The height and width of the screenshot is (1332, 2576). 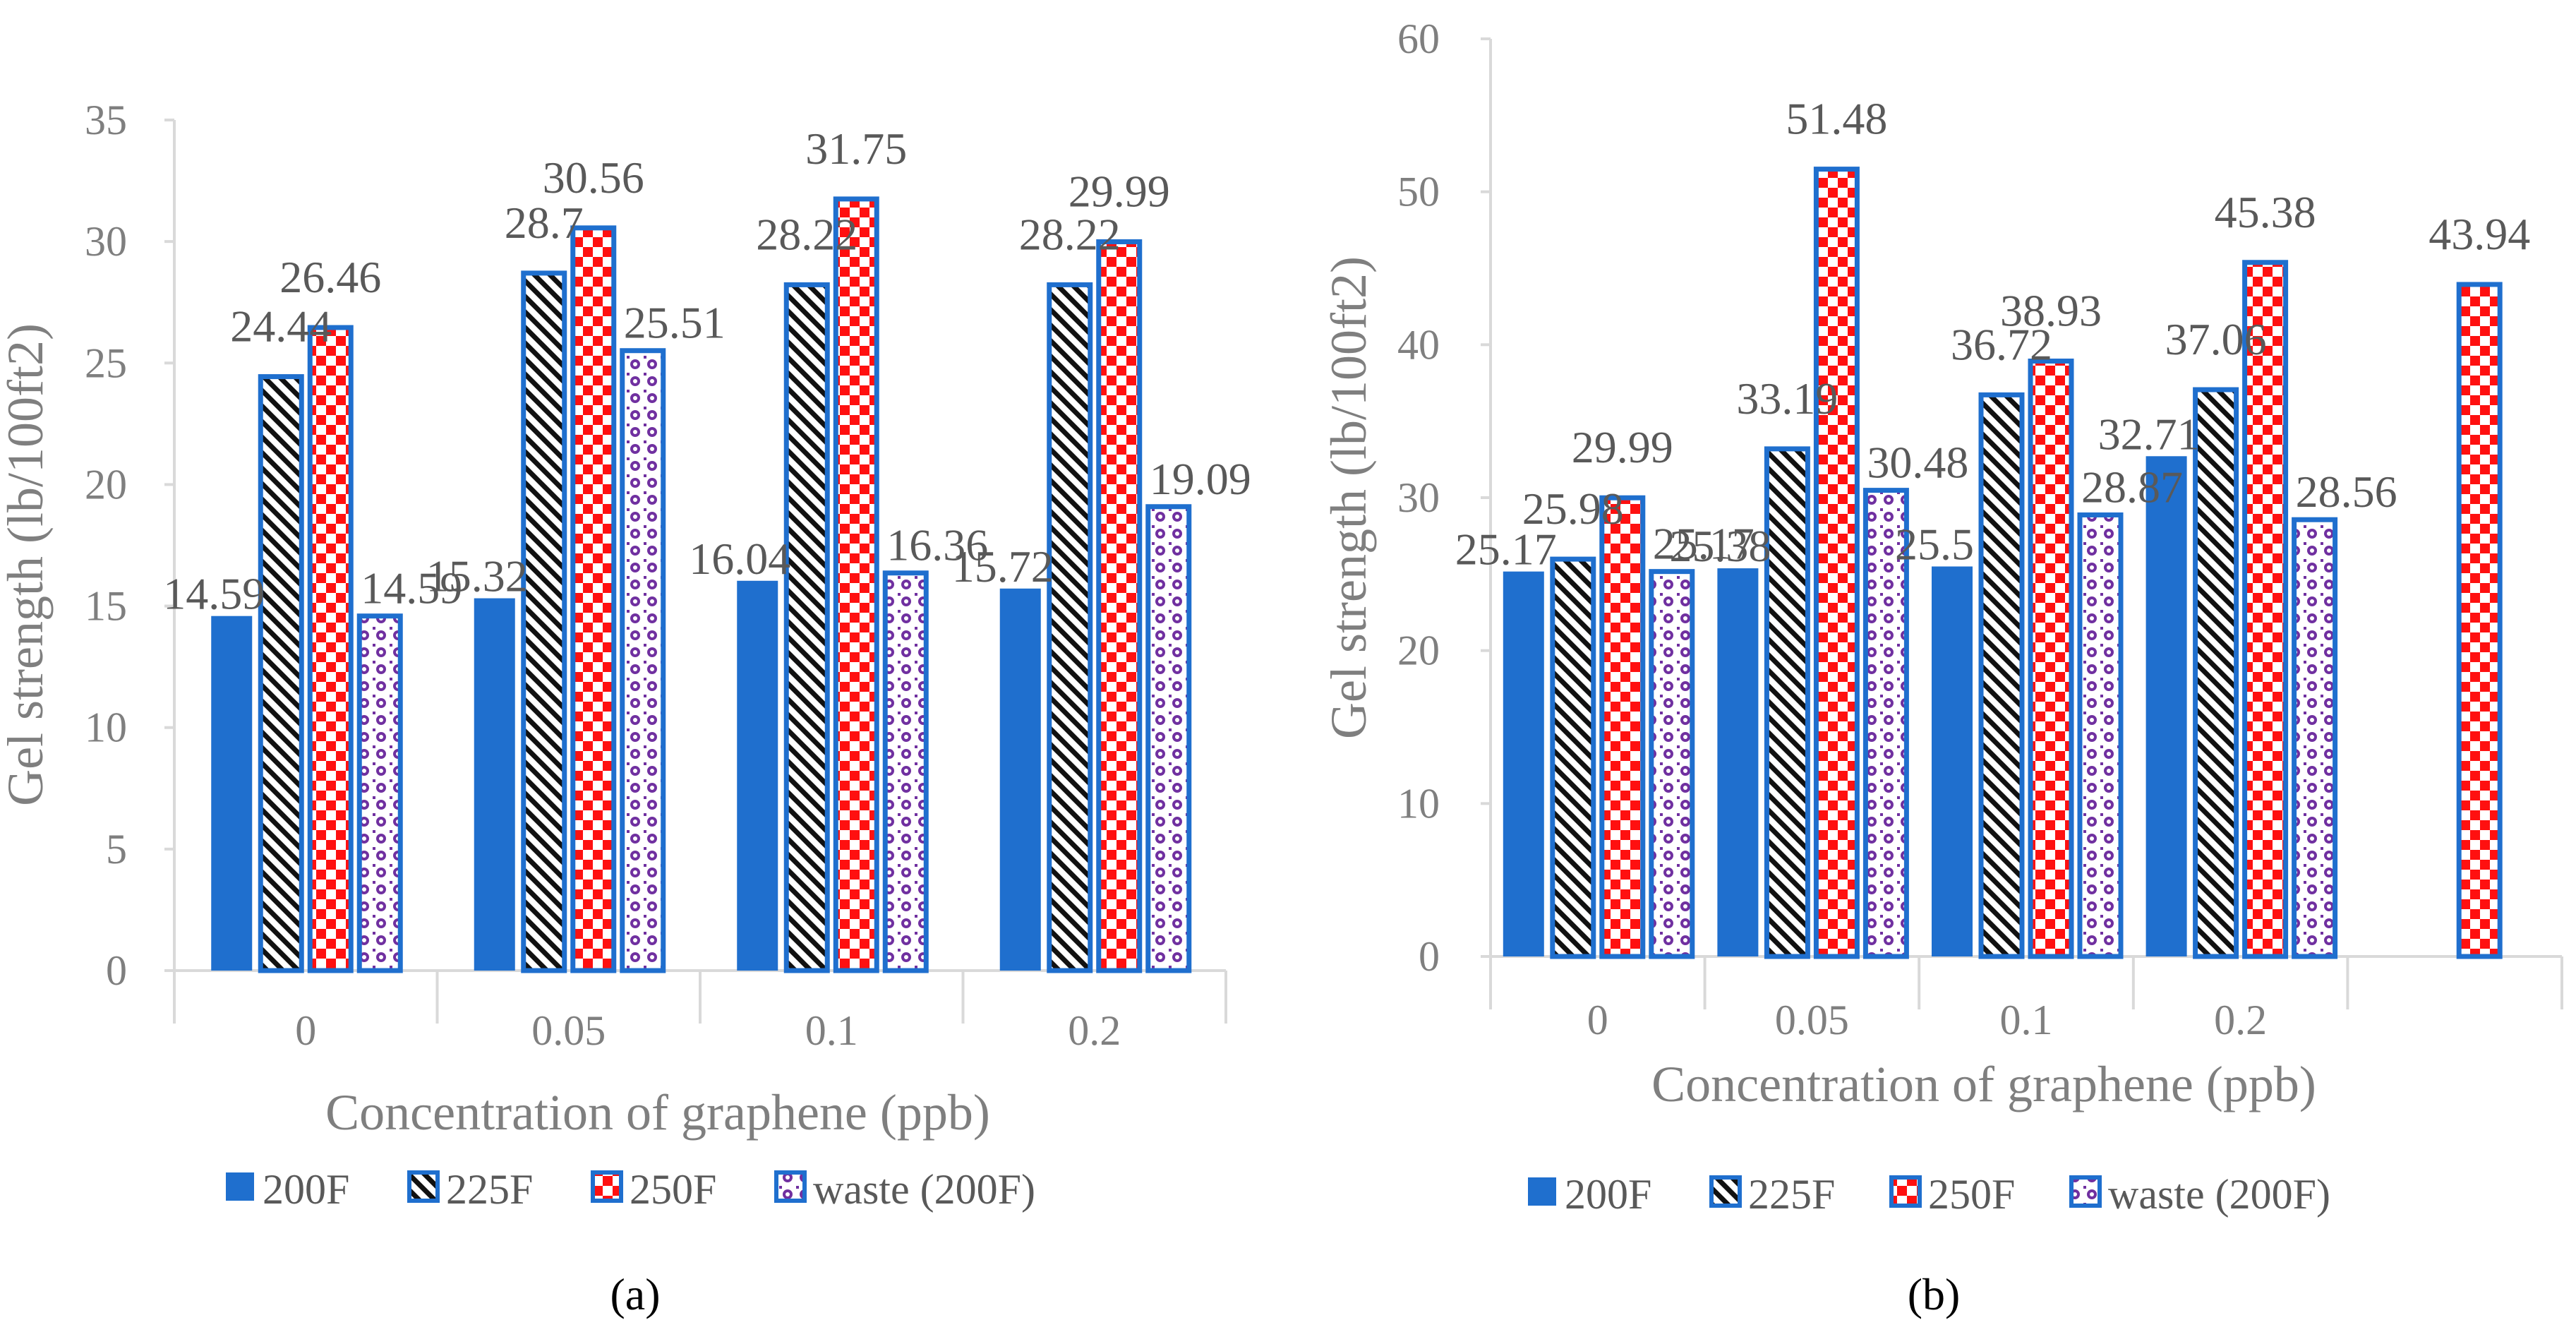 What do you see at coordinates (593, 178) in the screenshot?
I see `data-label-250f: 30.56` at bounding box center [593, 178].